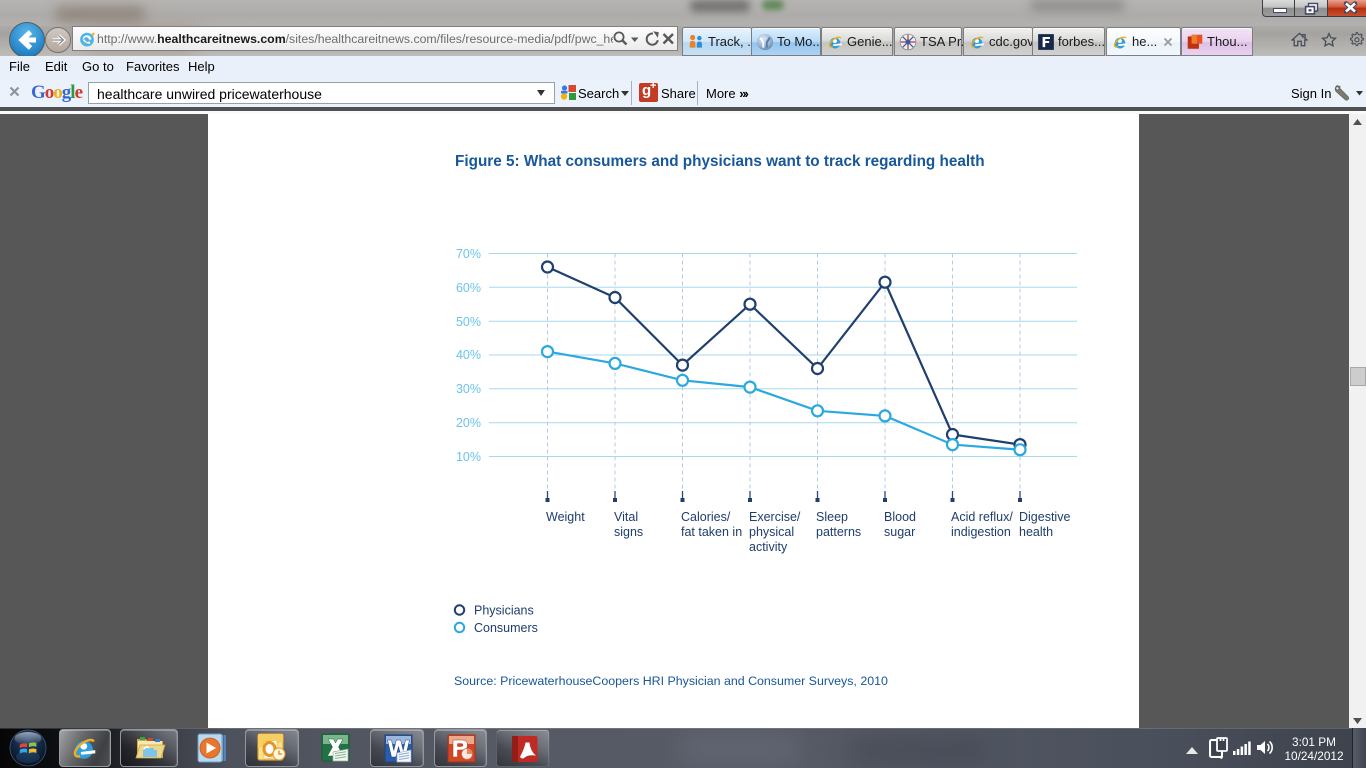 This screenshot has width=1366, height=768. What do you see at coordinates (900, 517) in the screenshot?
I see `svg-text: Blood` at bounding box center [900, 517].